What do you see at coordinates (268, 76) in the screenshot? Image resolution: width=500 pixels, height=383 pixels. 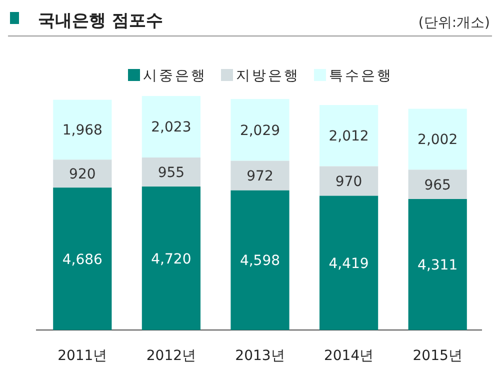 I see `legend-label: 지방은행` at bounding box center [268, 76].